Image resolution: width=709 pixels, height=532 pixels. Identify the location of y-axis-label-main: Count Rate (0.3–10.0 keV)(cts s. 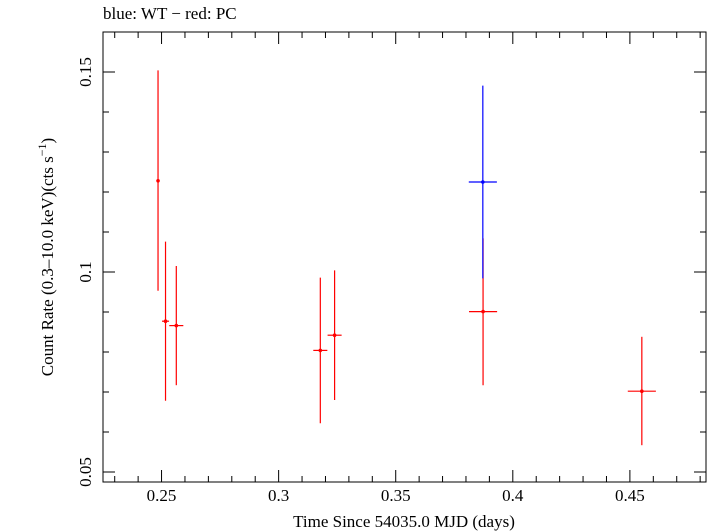
(47, 266).